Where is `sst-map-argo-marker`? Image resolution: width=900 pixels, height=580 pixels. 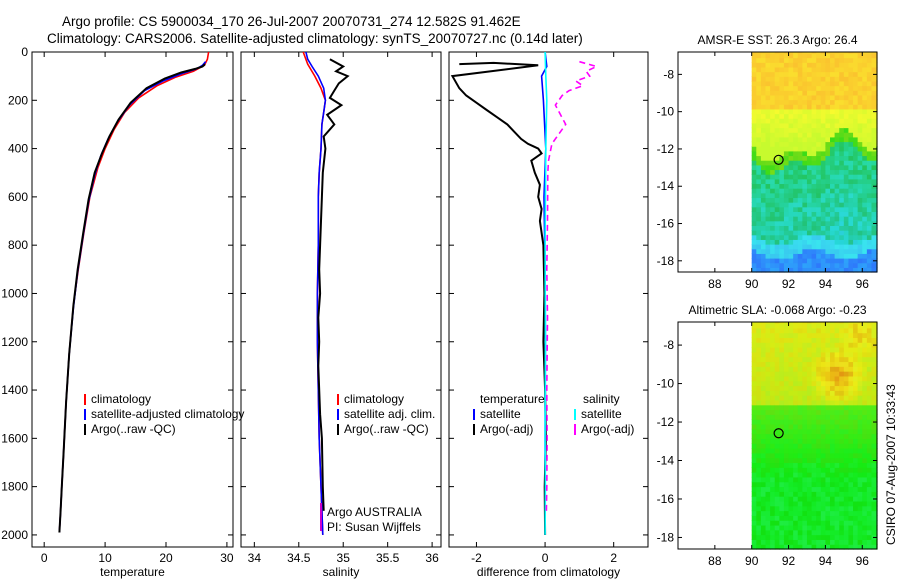
sst-map-argo-marker is located at coordinates (778, 159).